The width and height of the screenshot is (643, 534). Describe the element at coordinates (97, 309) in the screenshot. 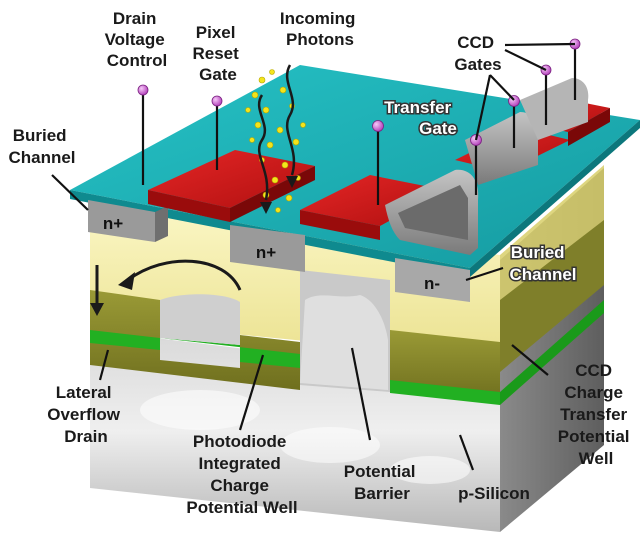

I see `drain-down-arrow-head` at that location.